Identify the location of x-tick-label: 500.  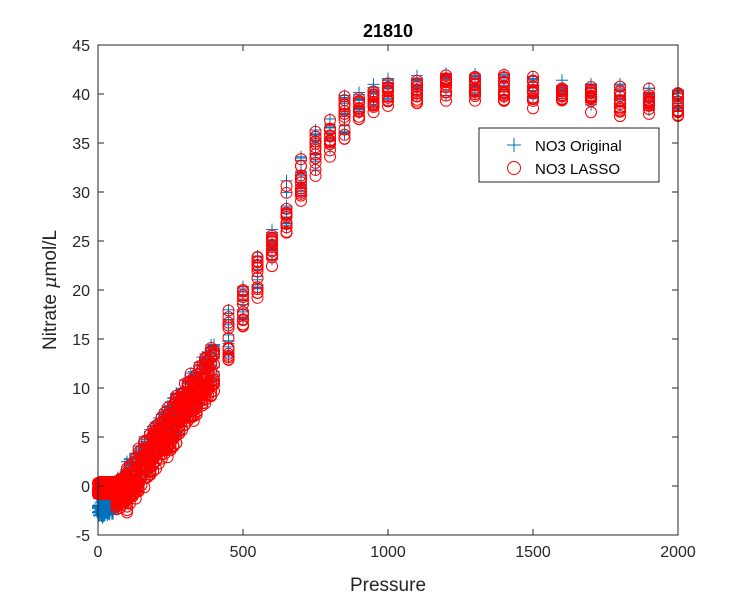
(243, 552).